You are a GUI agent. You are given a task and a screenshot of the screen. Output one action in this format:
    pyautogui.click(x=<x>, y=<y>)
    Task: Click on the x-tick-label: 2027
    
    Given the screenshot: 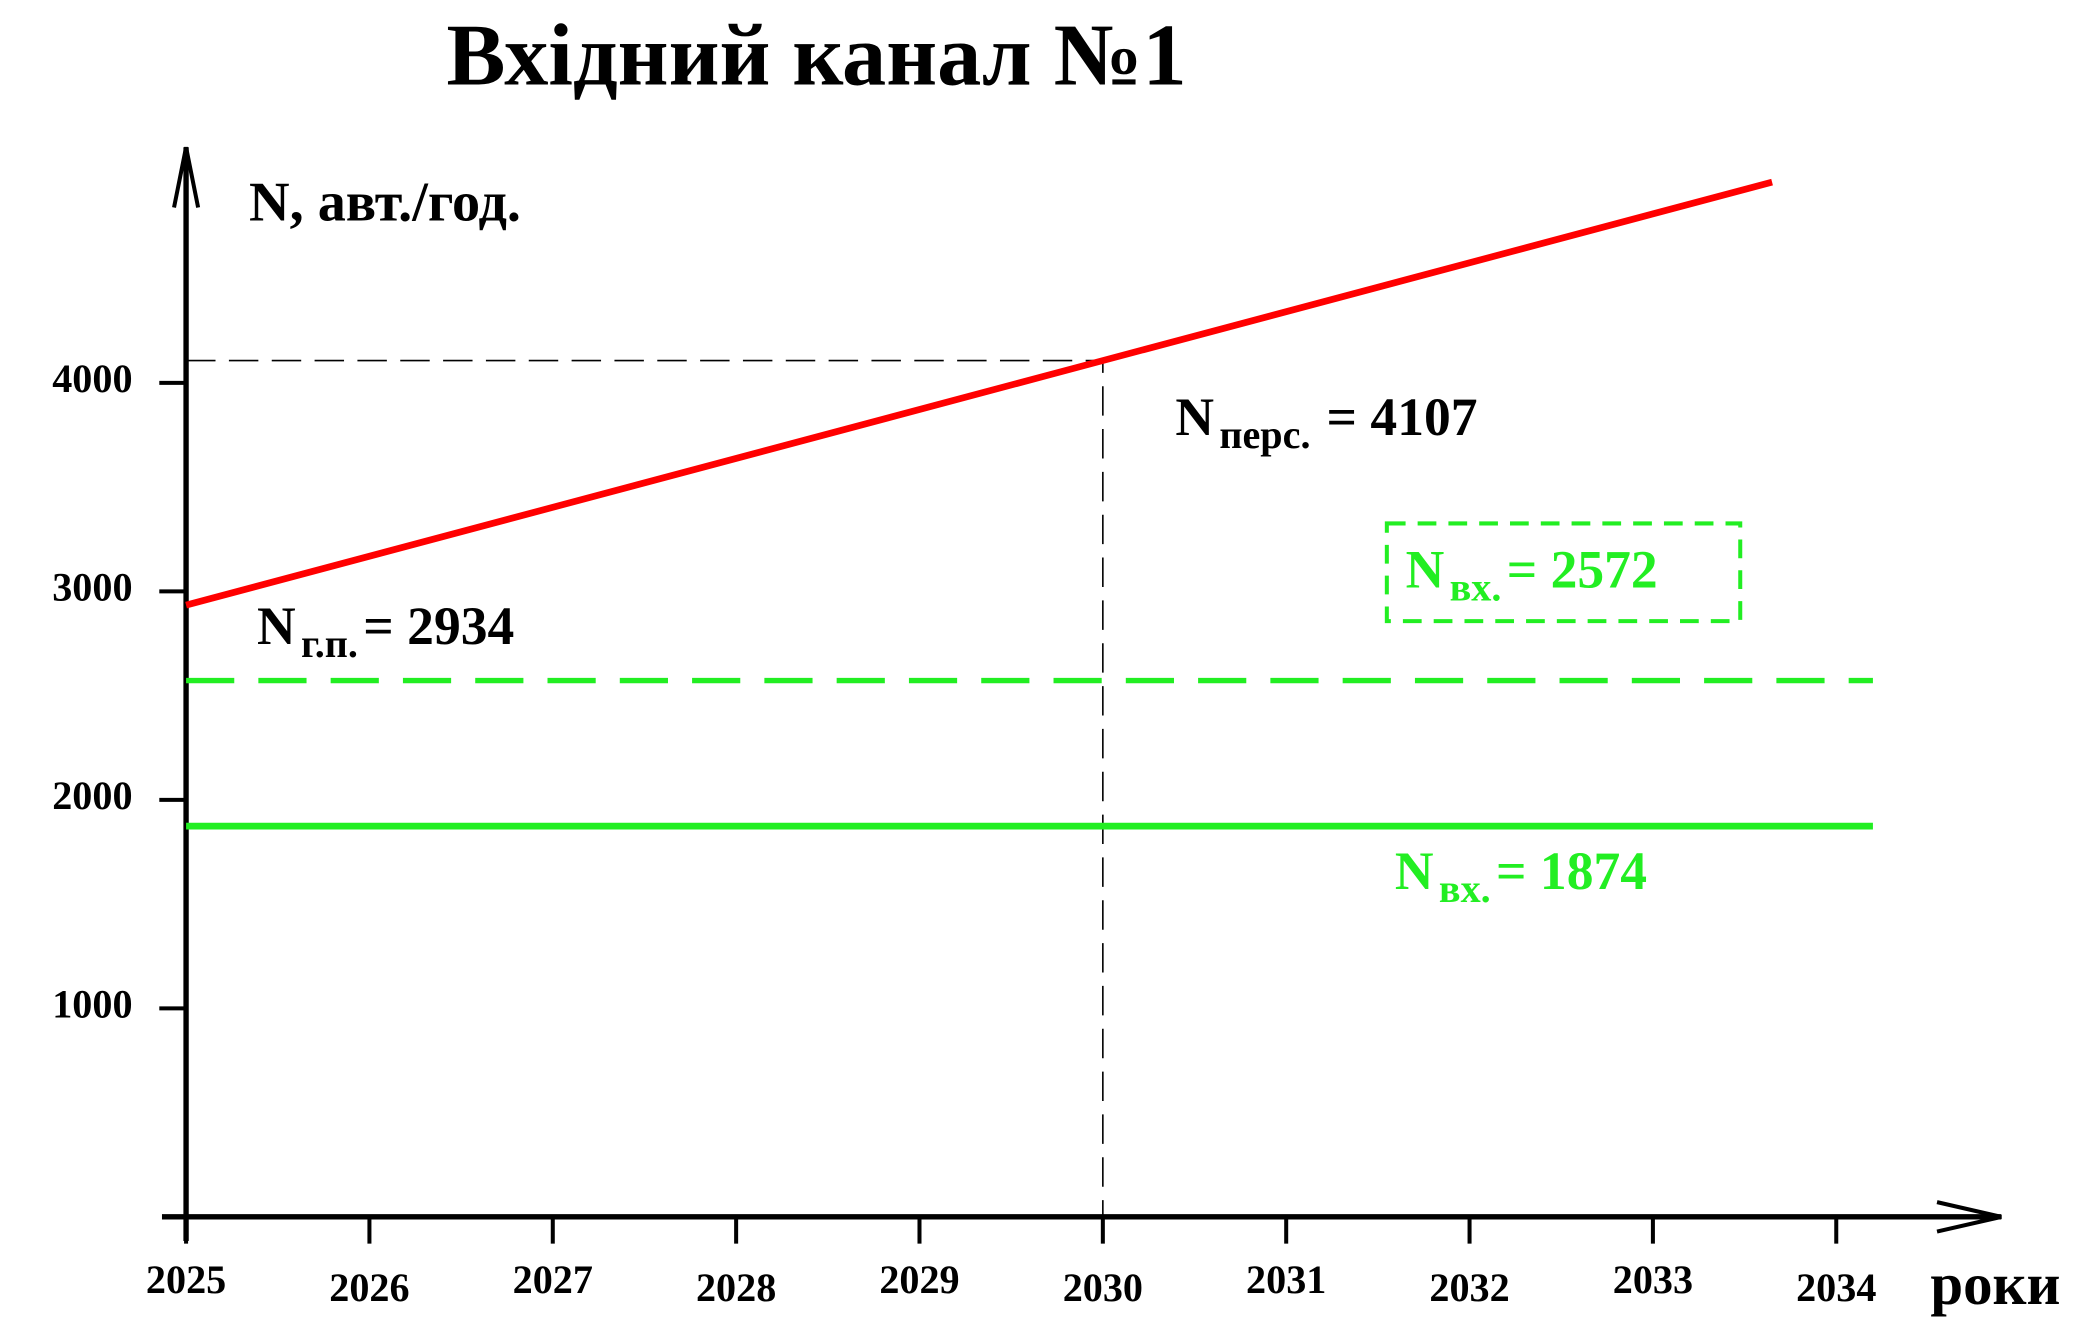 What is the action you would take?
    pyautogui.click(x=553, y=1279)
    